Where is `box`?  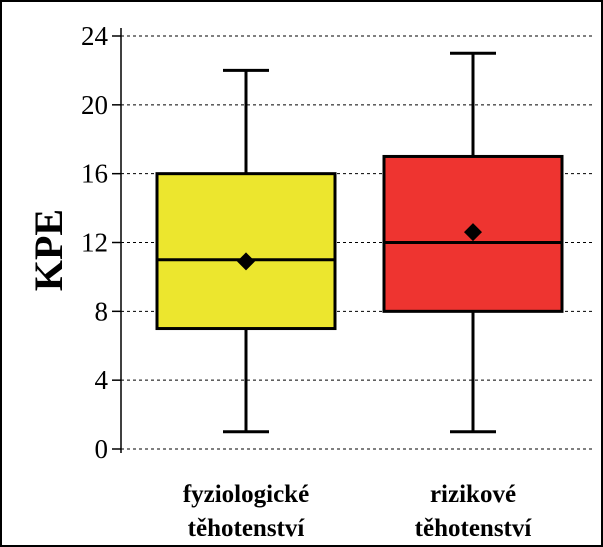 box is located at coordinates (246, 251).